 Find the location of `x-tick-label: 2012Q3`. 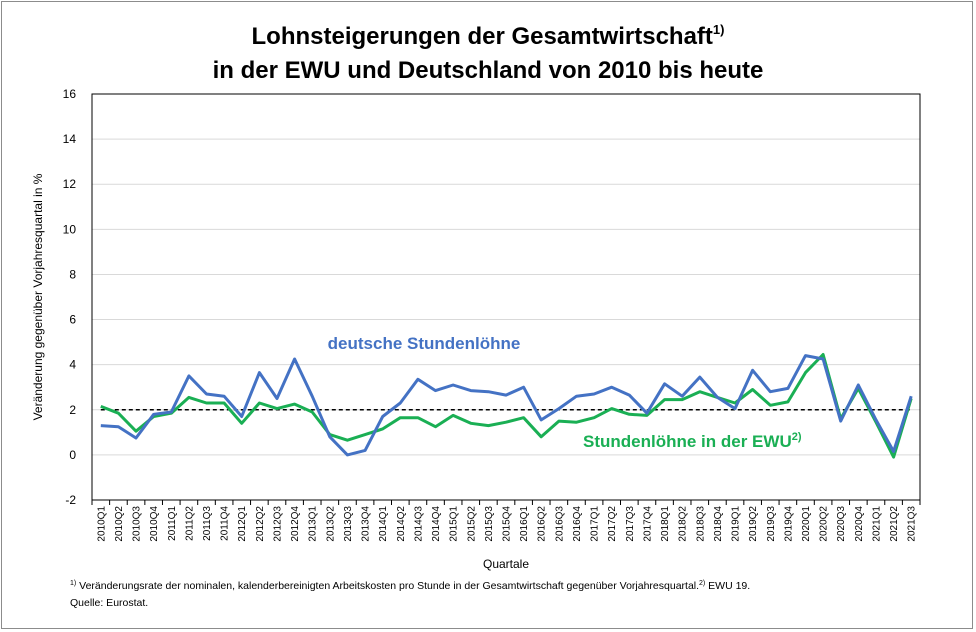

x-tick-label: 2012Q3 is located at coordinates (277, 524).